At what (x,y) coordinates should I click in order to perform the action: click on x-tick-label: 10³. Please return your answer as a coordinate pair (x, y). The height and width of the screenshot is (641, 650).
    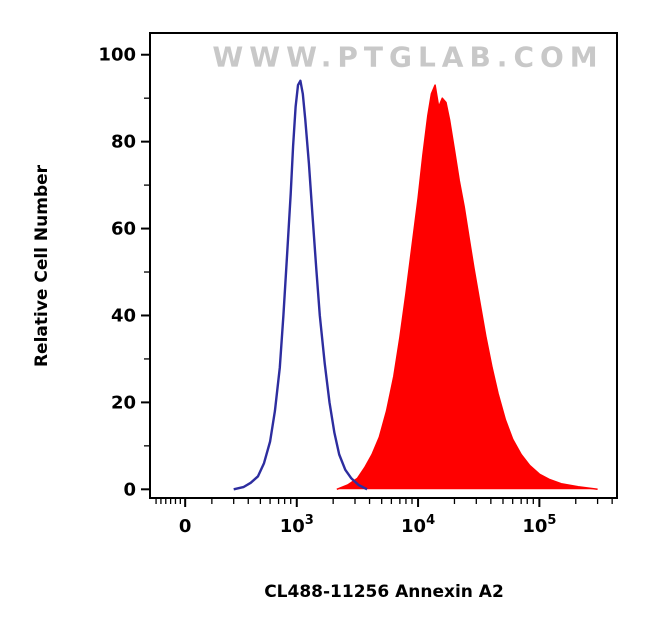
    Looking at the image, I should click on (297, 525).